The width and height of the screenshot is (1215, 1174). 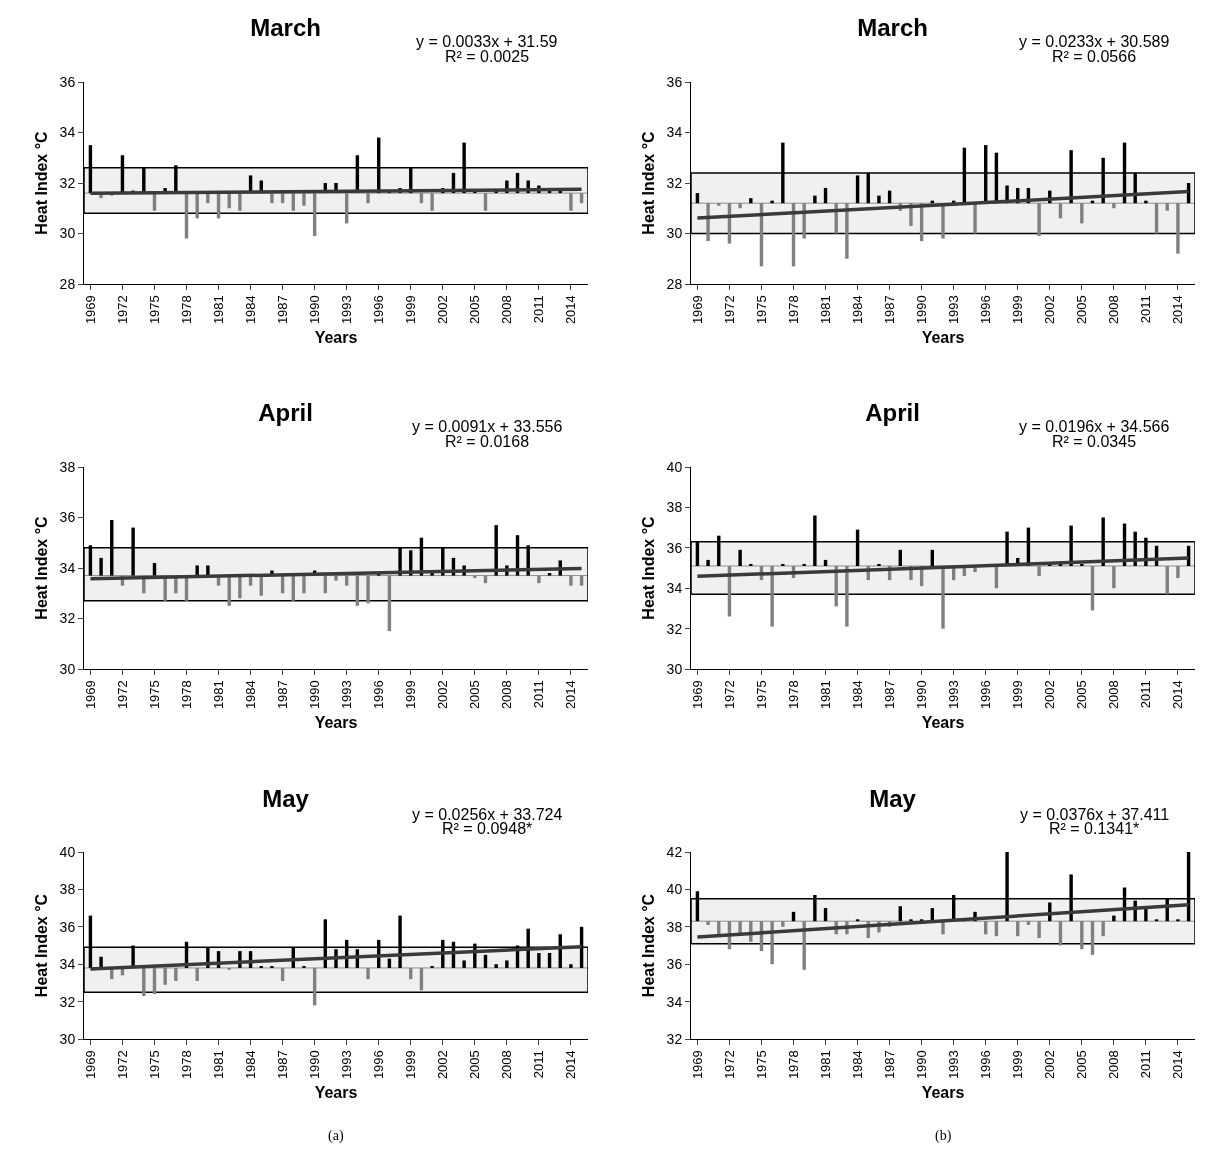 What do you see at coordinates (1094, 828) in the screenshot?
I see `text: R² = 0.1341*` at bounding box center [1094, 828].